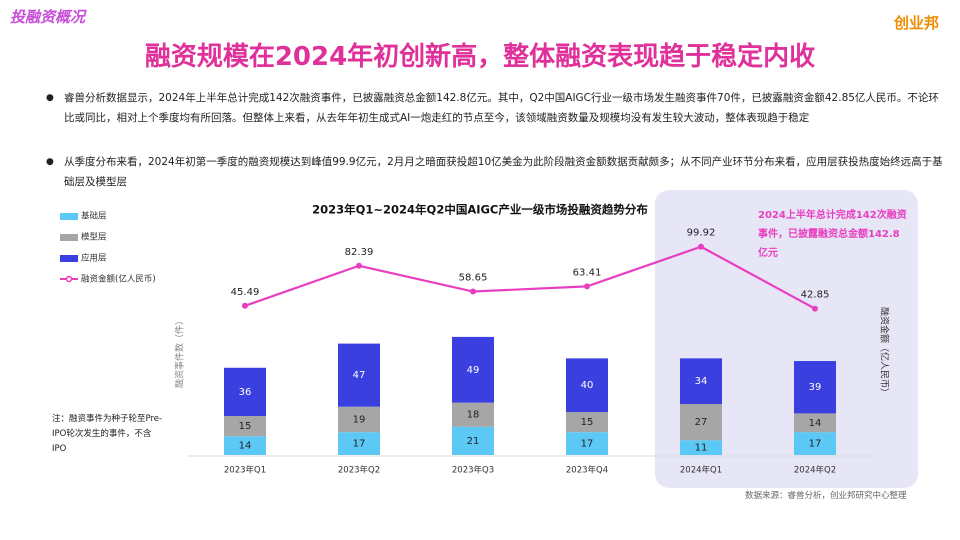 Image resolution: width=960 pixels, height=540 pixels. I want to click on y-axis-title: 融资事件数（件）, so click(180, 352).